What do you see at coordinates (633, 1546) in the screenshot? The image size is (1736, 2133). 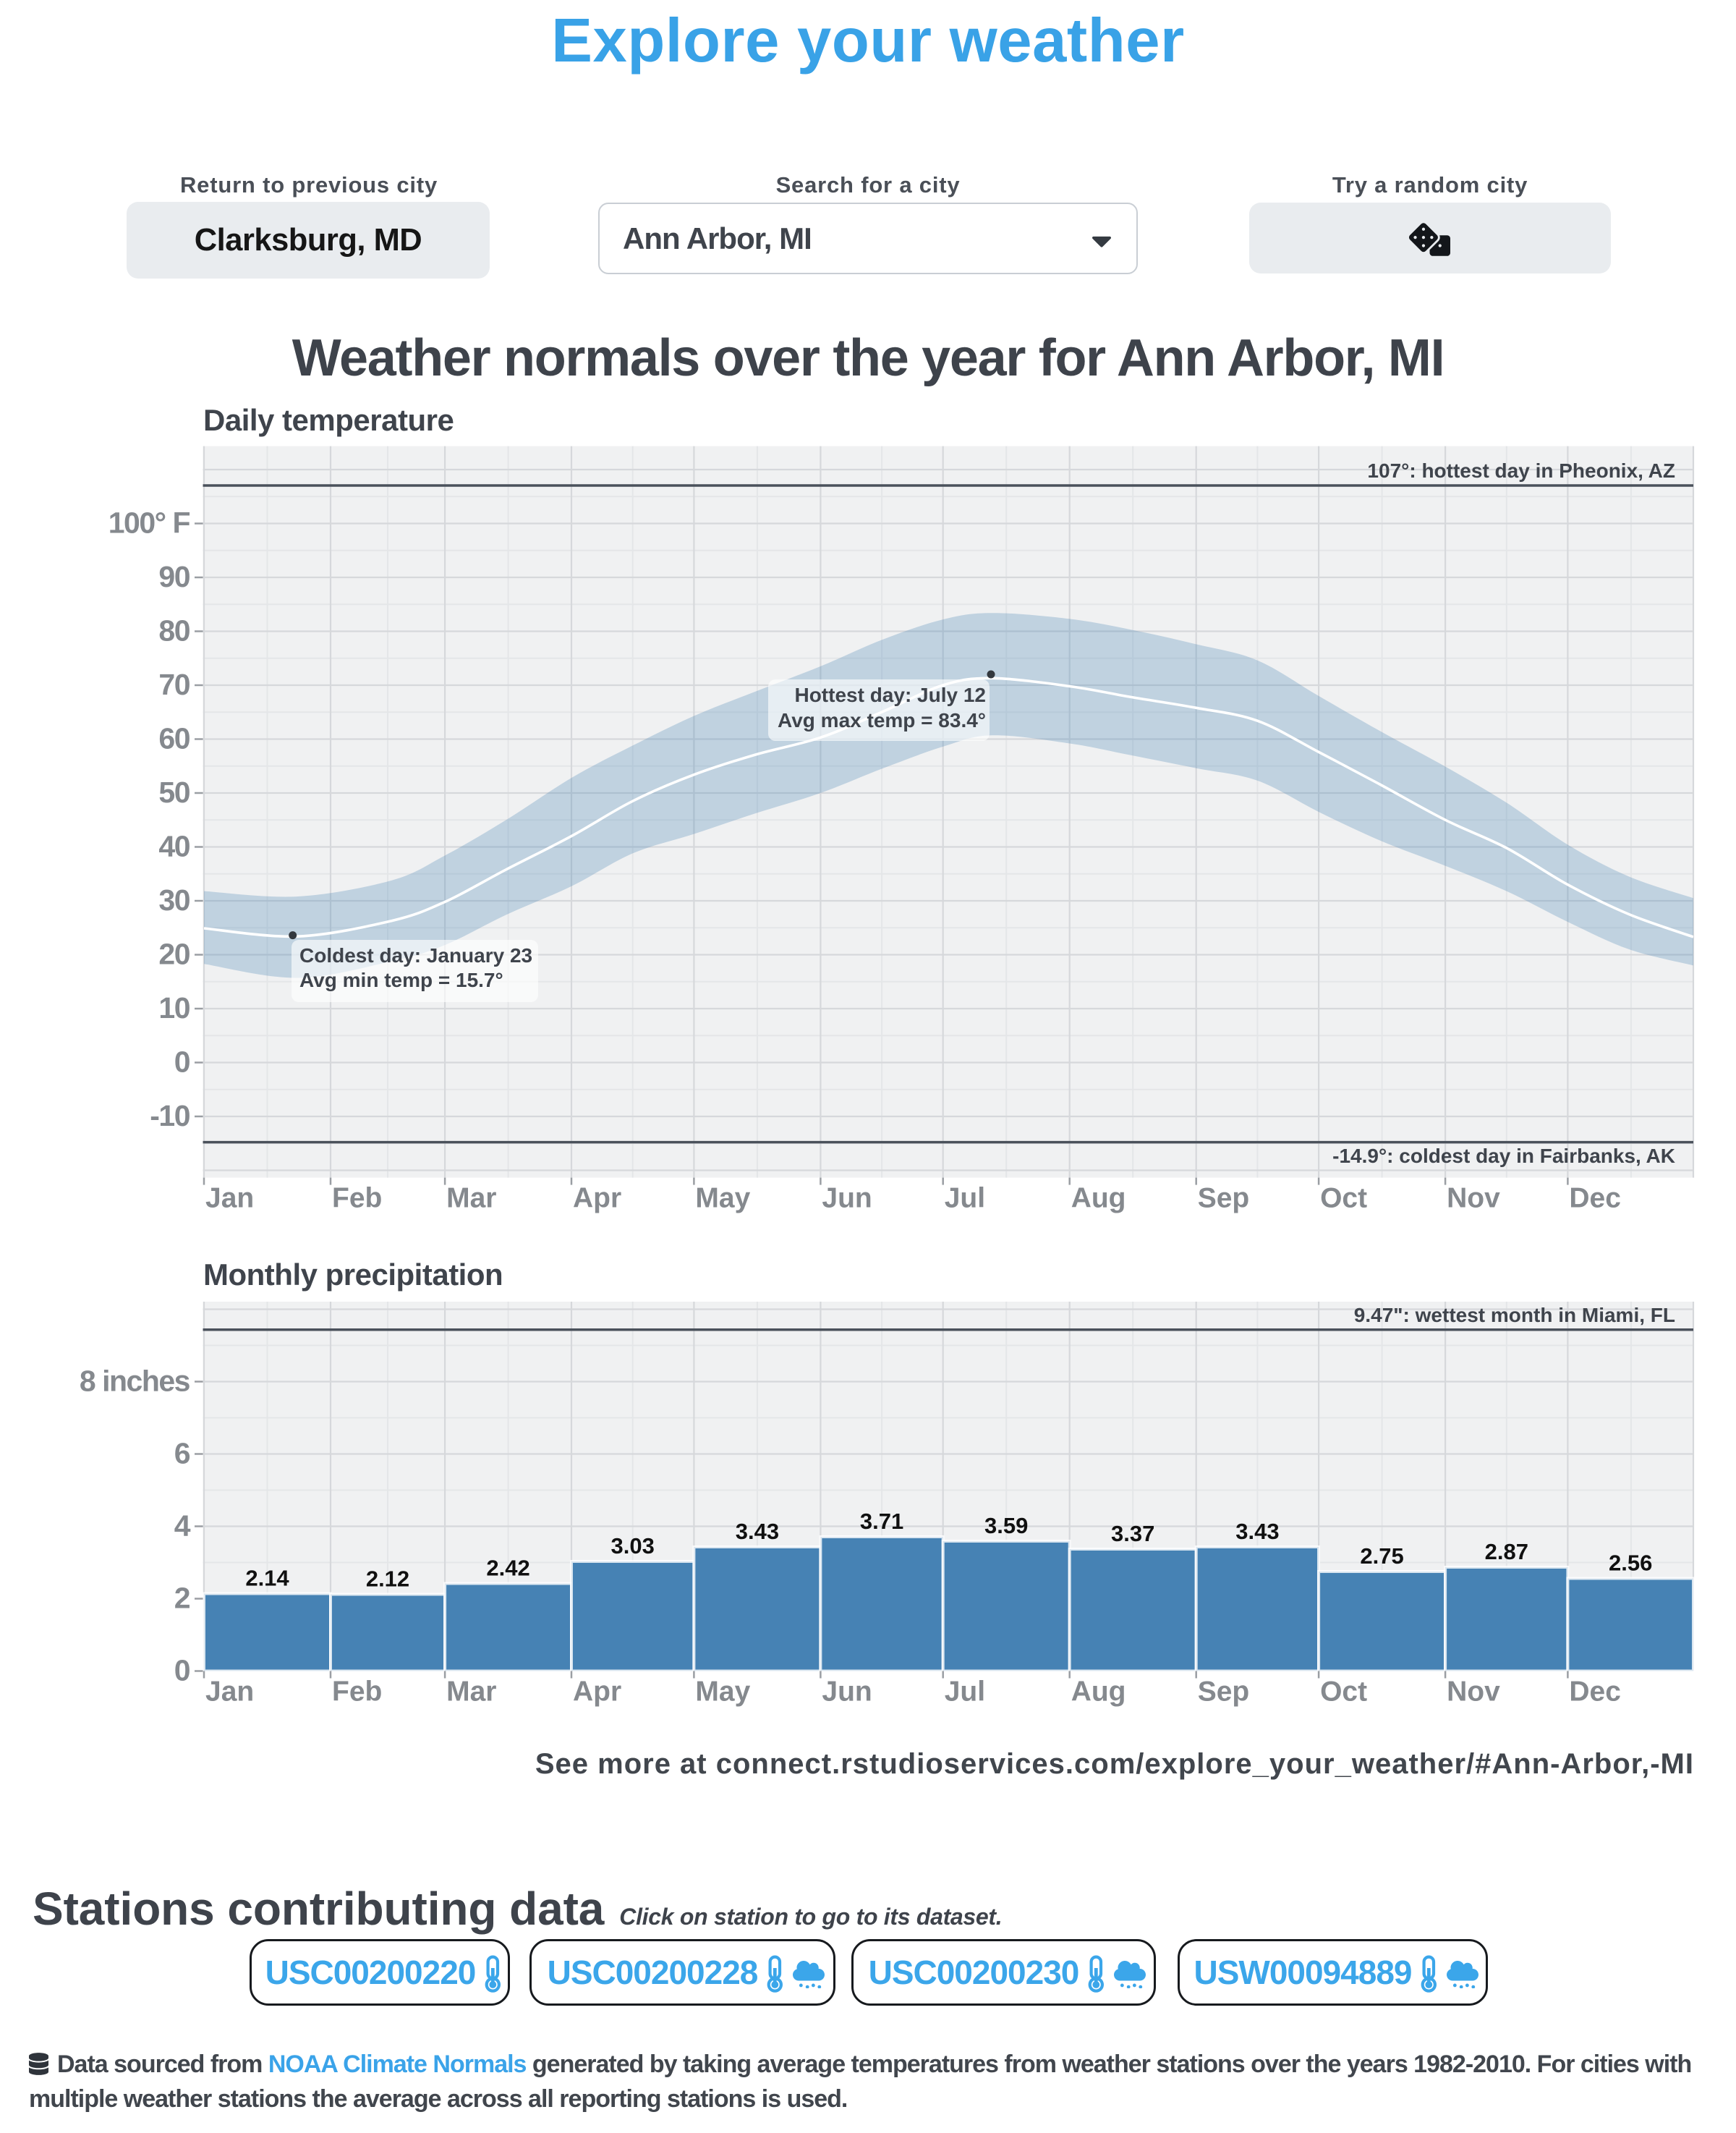 I see `svg-text: 3.03` at bounding box center [633, 1546].